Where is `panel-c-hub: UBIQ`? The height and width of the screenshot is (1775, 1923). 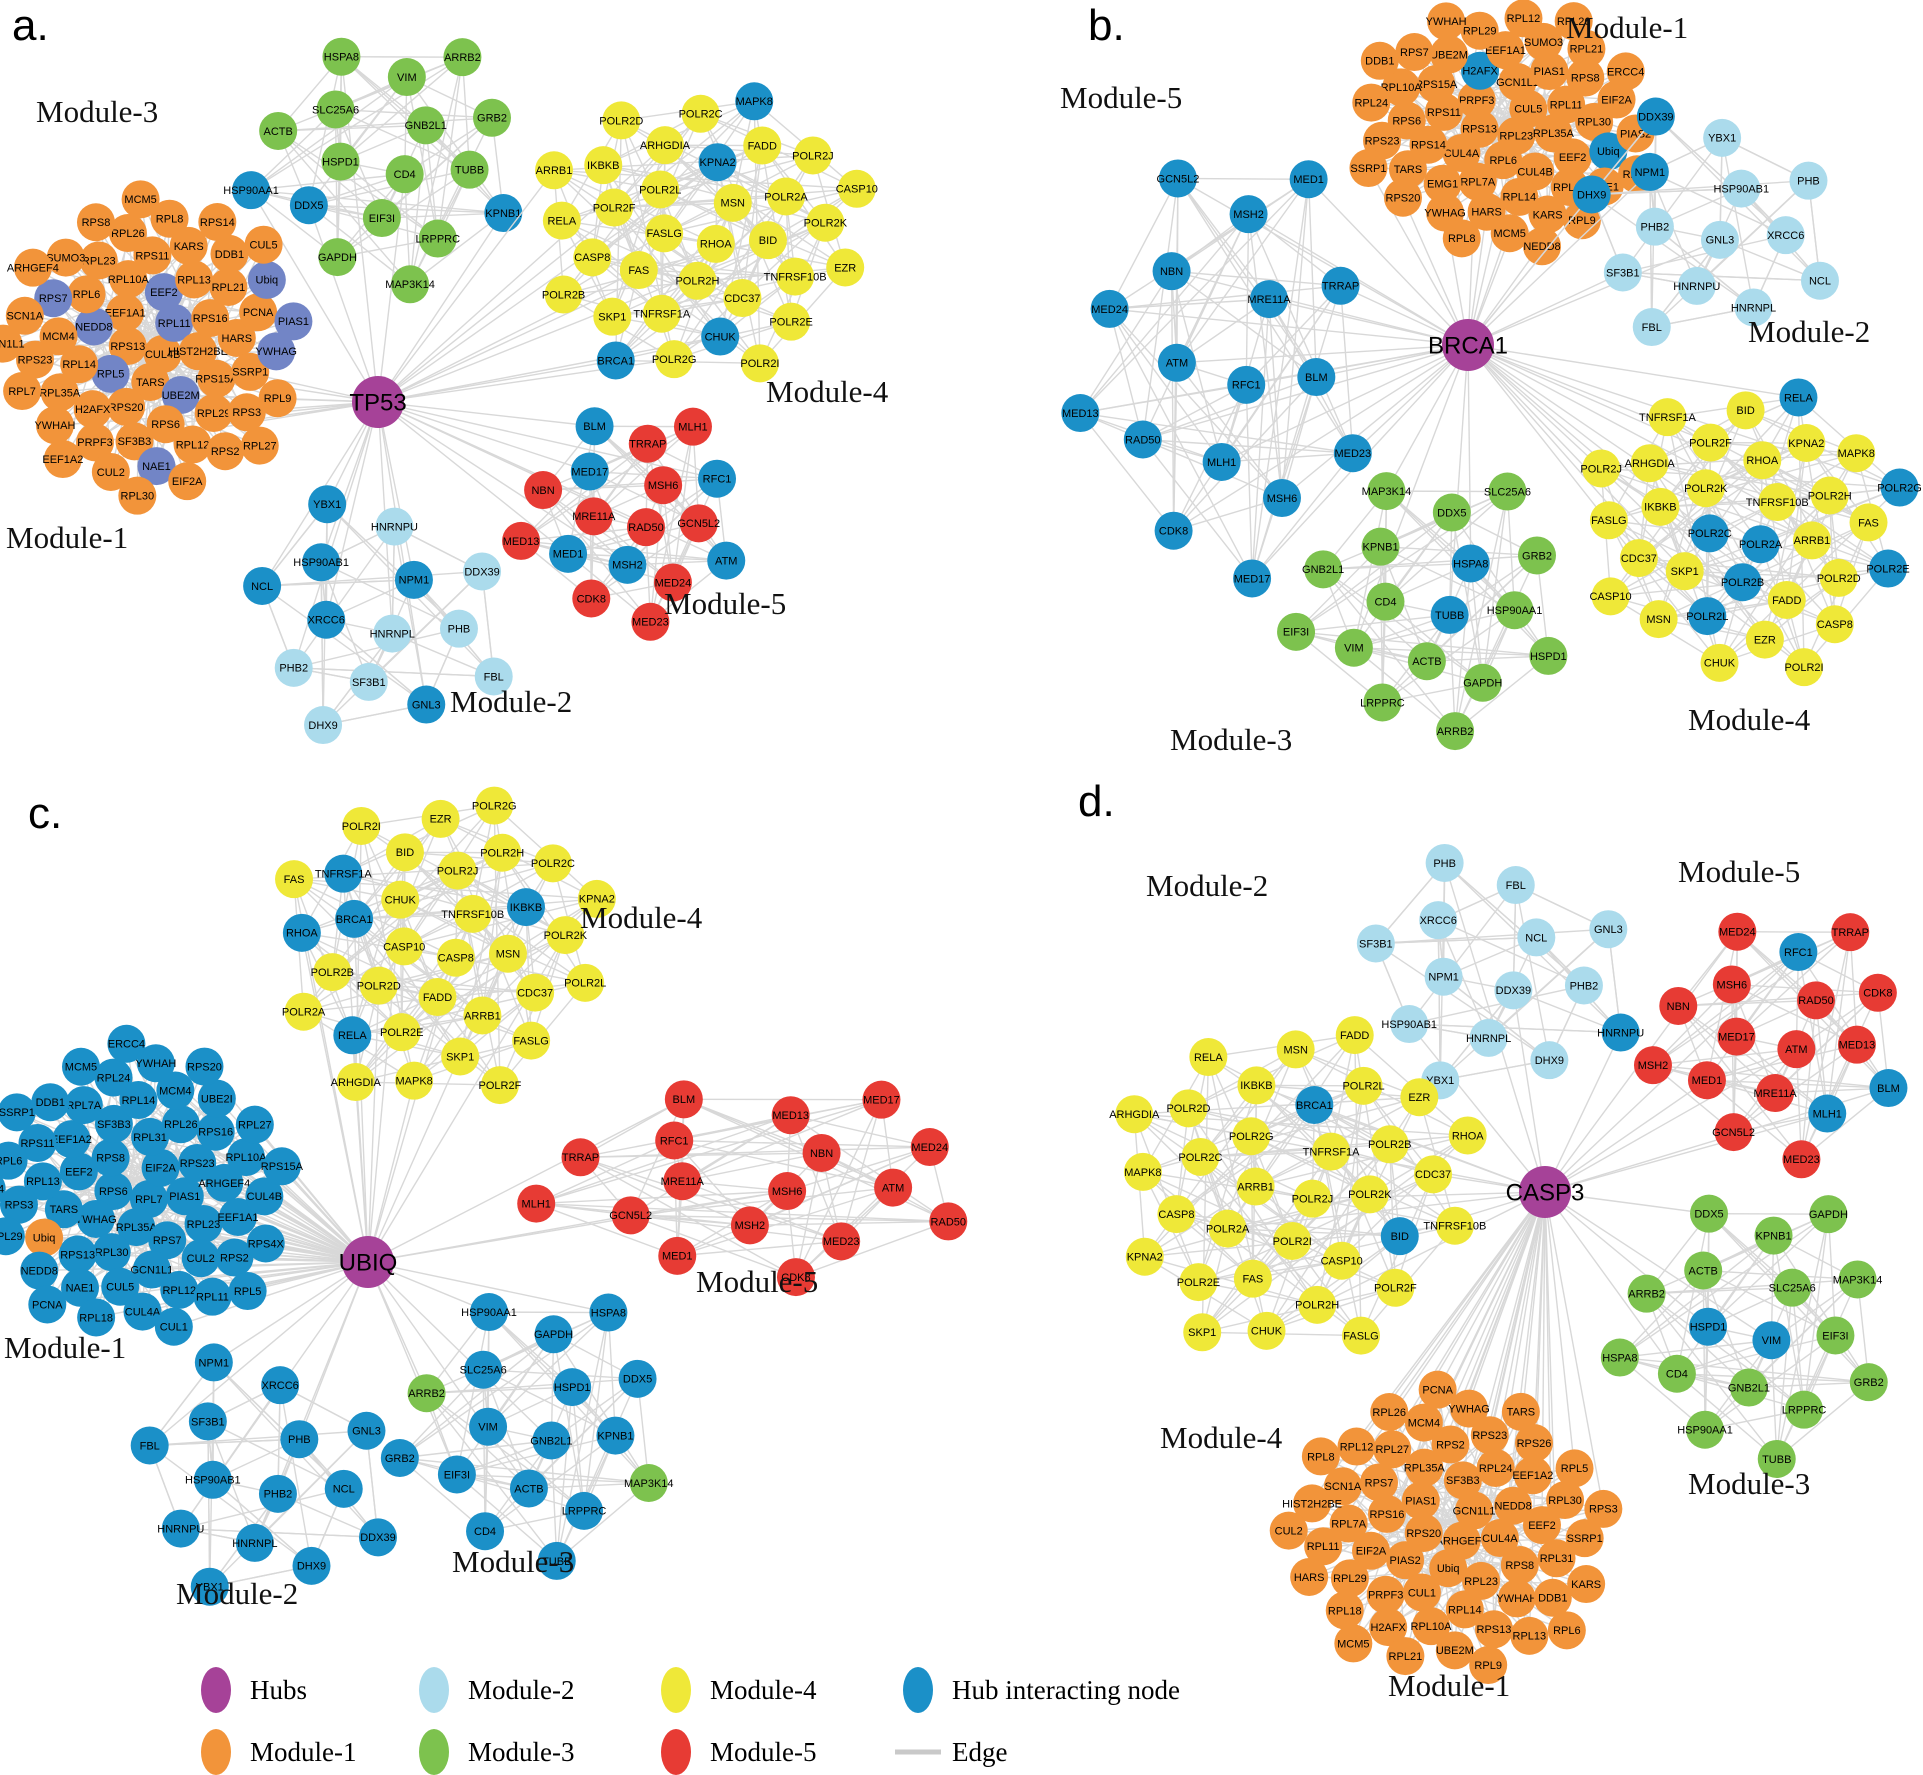
panel-c-hub: UBIQ is located at coordinates (368, 1262).